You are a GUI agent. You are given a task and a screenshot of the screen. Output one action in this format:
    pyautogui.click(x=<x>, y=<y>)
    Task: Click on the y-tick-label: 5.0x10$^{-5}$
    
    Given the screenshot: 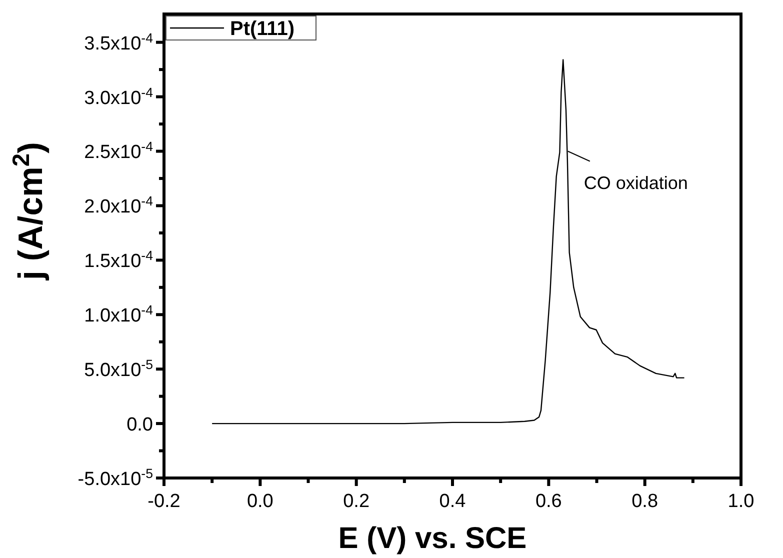 What is the action you would take?
    pyautogui.click(x=118, y=369)
    